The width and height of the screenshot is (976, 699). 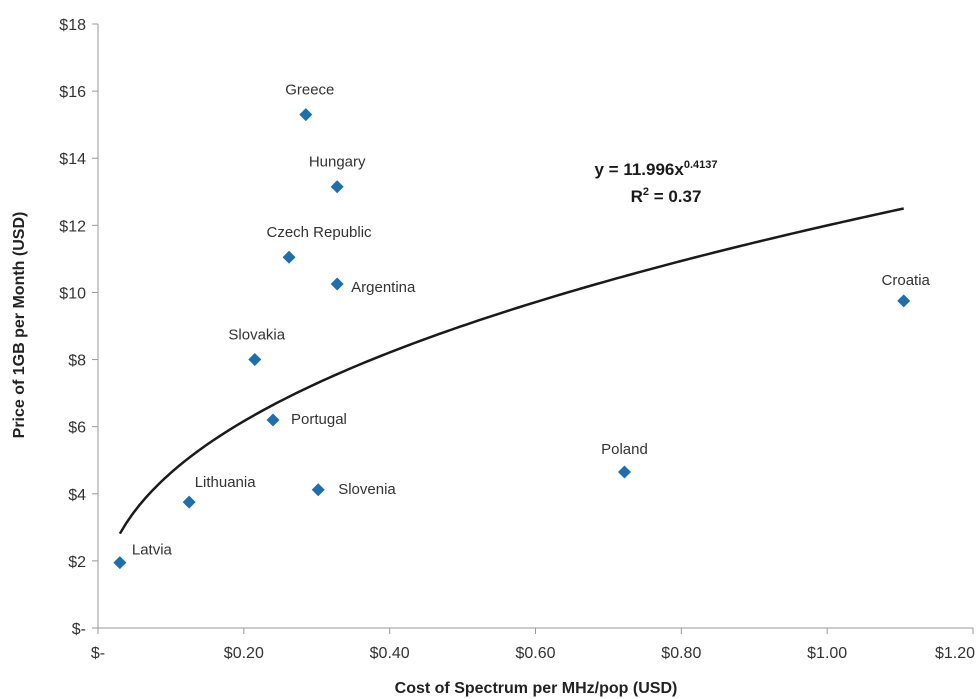 What do you see at coordinates (383, 287) in the screenshot?
I see `data-point-label: Argentina` at bounding box center [383, 287].